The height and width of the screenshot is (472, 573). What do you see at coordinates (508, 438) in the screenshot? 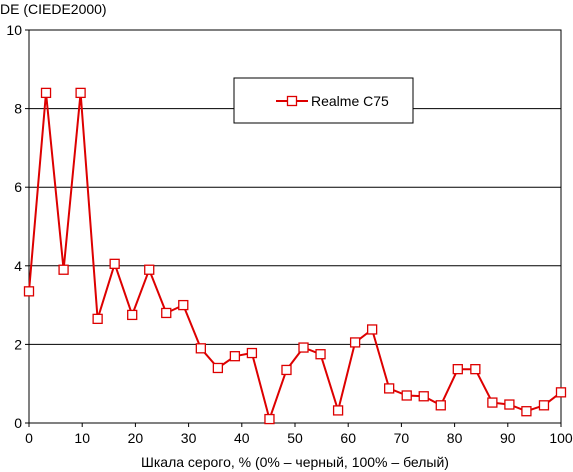
I see `x-tick-label: 90` at bounding box center [508, 438].